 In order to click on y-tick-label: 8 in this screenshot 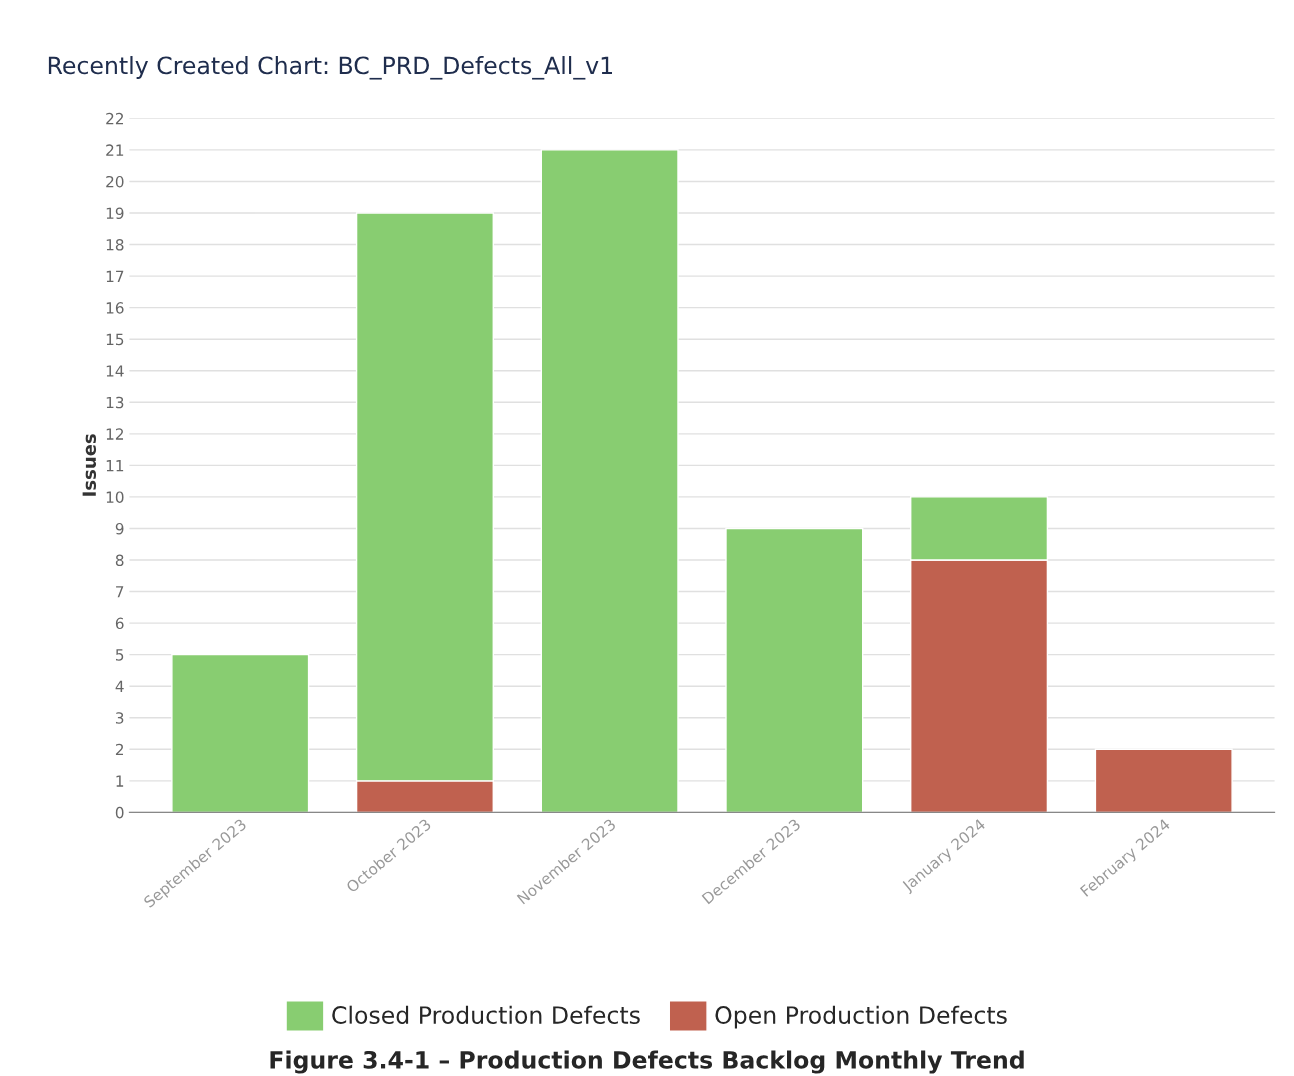, I will do `click(119, 560)`.